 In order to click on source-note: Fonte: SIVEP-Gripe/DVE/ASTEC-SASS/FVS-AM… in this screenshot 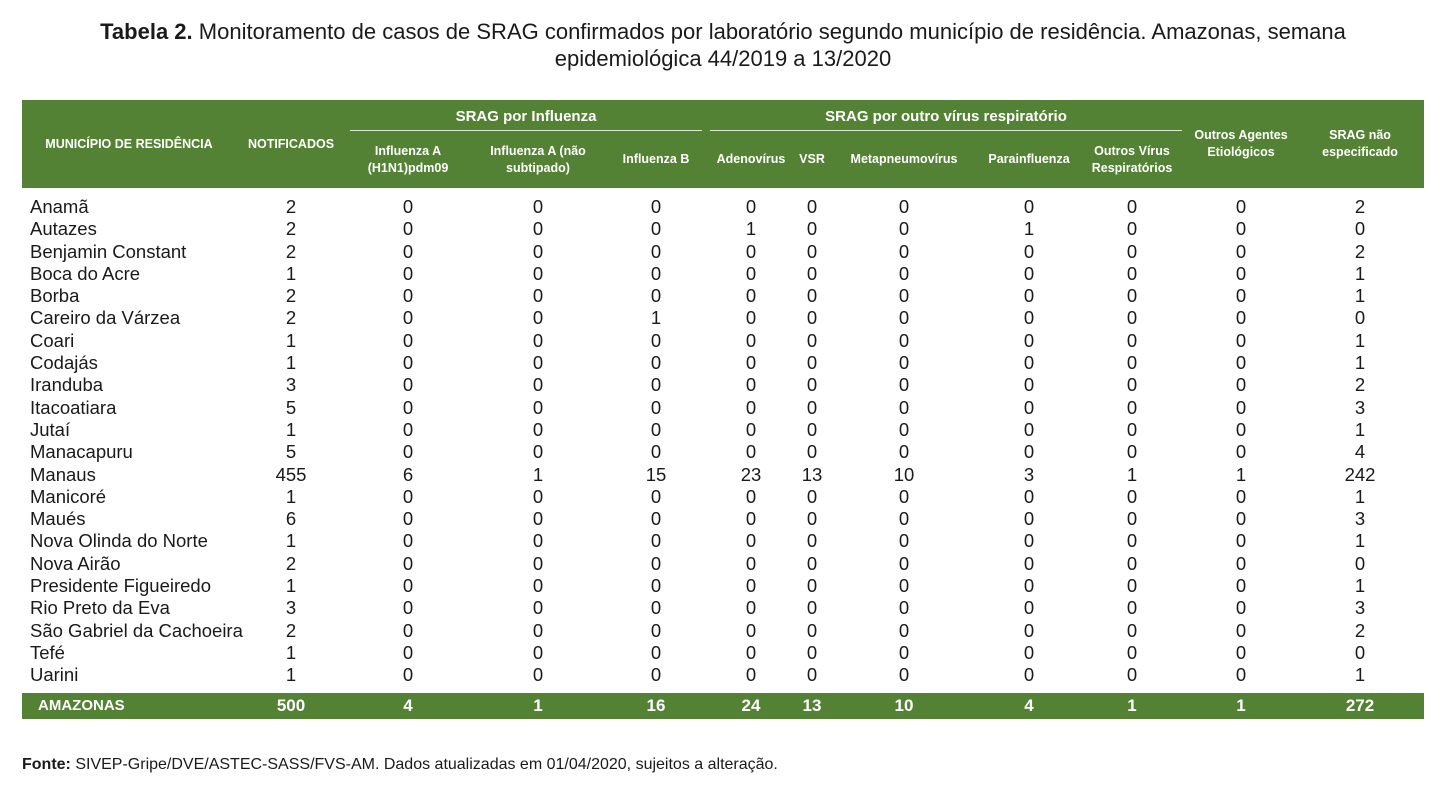, I will do `click(400, 765)`.